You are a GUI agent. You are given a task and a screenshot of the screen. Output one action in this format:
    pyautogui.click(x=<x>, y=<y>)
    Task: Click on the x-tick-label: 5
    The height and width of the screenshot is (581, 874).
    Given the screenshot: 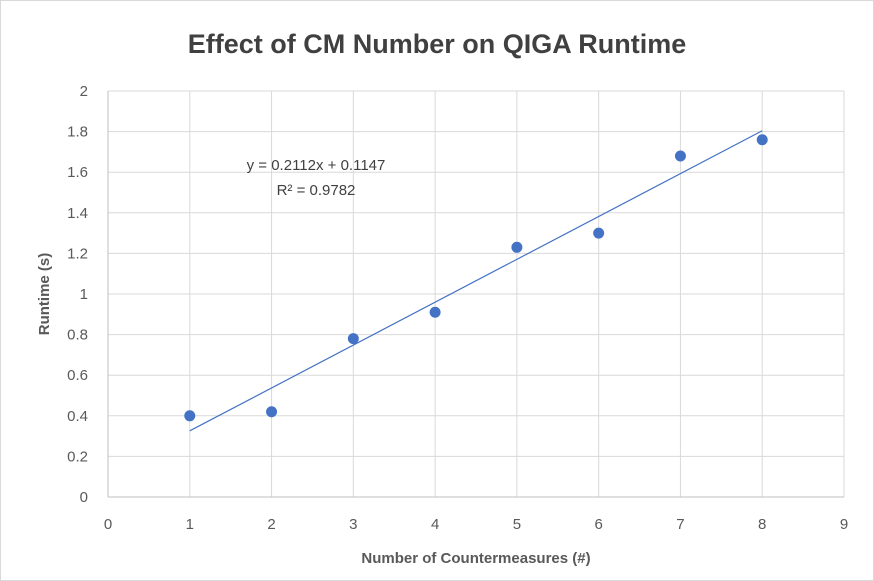 What is the action you would take?
    pyautogui.click(x=517, y=524)
    